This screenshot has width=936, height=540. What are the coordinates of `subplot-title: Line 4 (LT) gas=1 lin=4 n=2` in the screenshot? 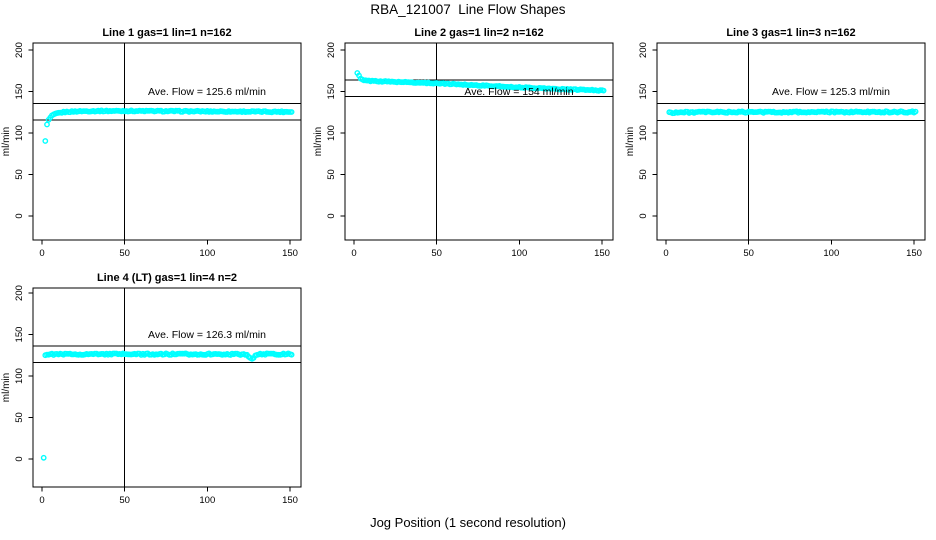 It's located at (167, 278).